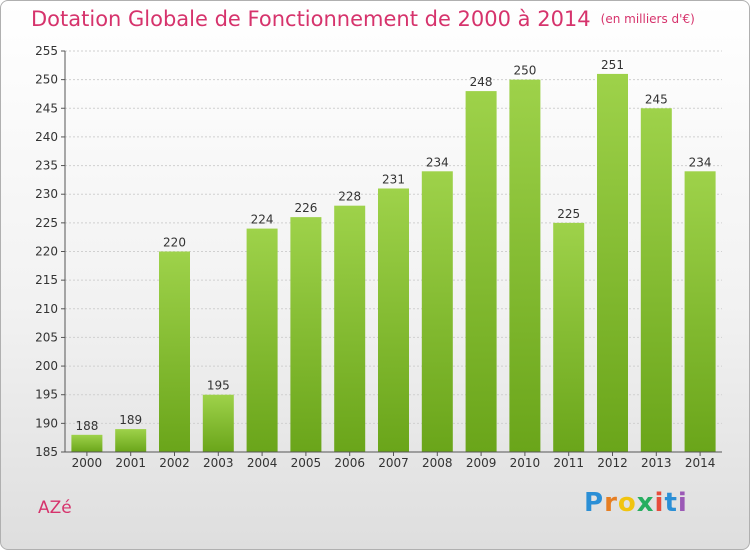 The height and width of the screenshot is (550, 750). What do you see at coordinates (46, 395) in the screenshot?
I see `y-tick-label: 195` at bounding box center [46, 395].